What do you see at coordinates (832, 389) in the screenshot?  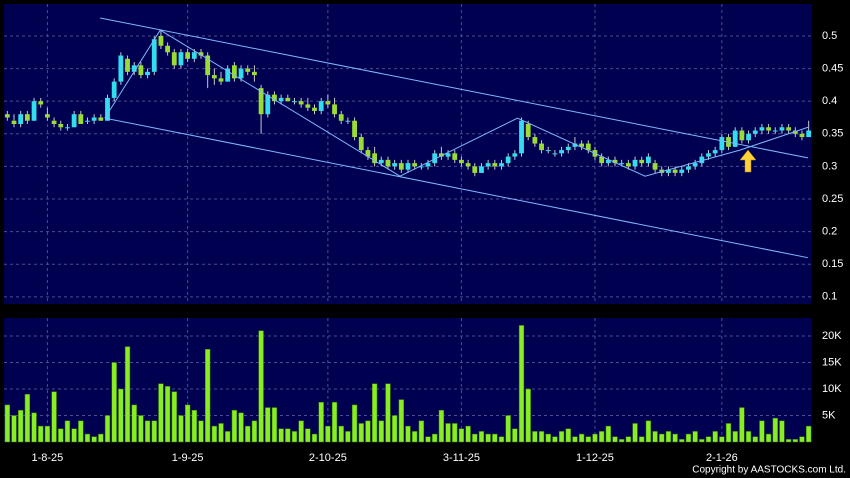 I see `volume-tick-label: 10K` at bounding box center [832, 389].